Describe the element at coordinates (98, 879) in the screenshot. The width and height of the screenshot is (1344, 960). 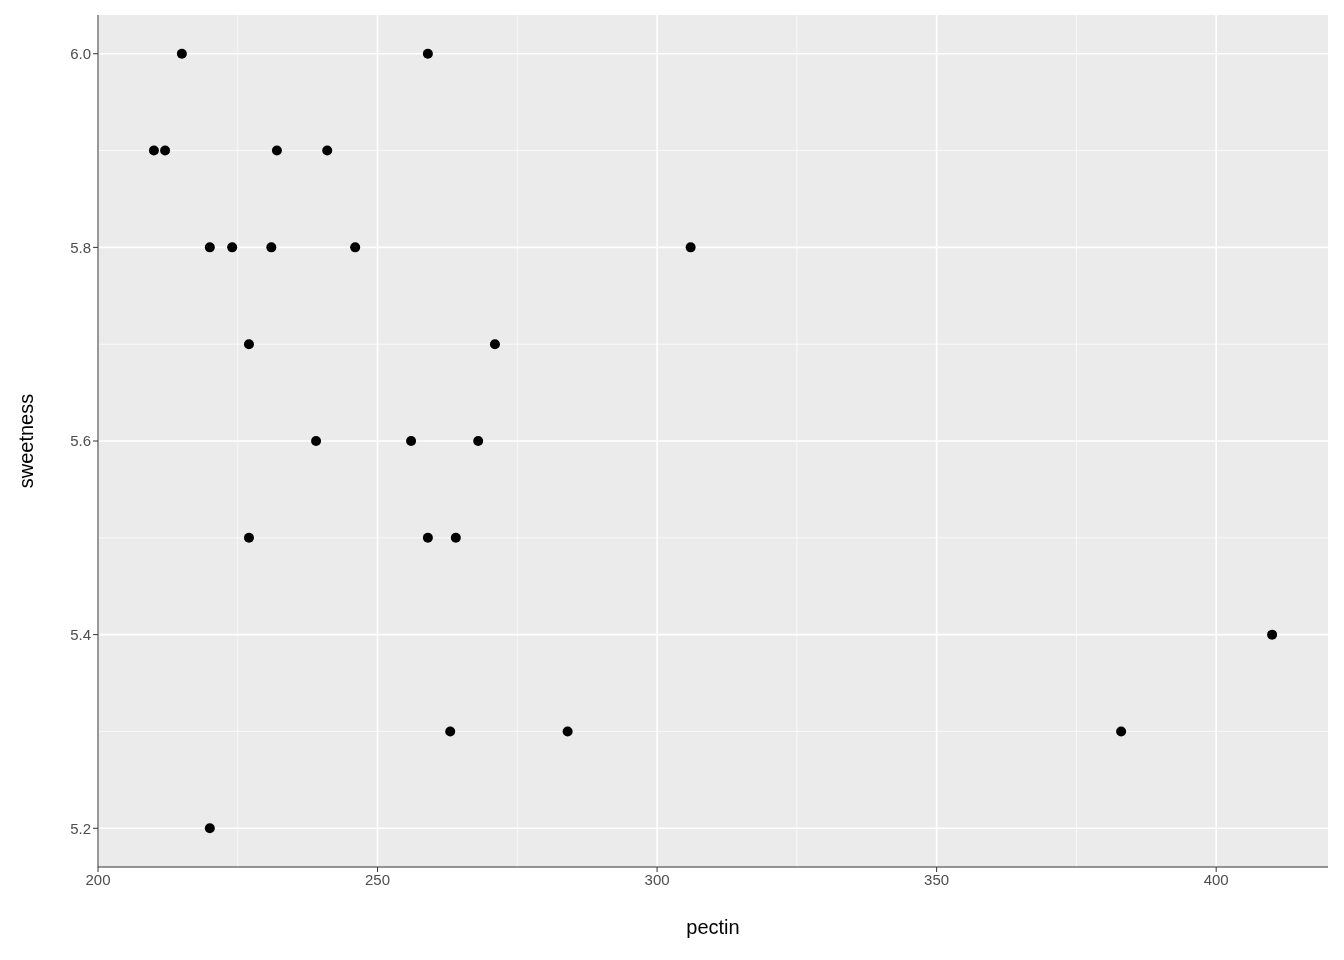
I see `x-tick-label: 200` at that location.